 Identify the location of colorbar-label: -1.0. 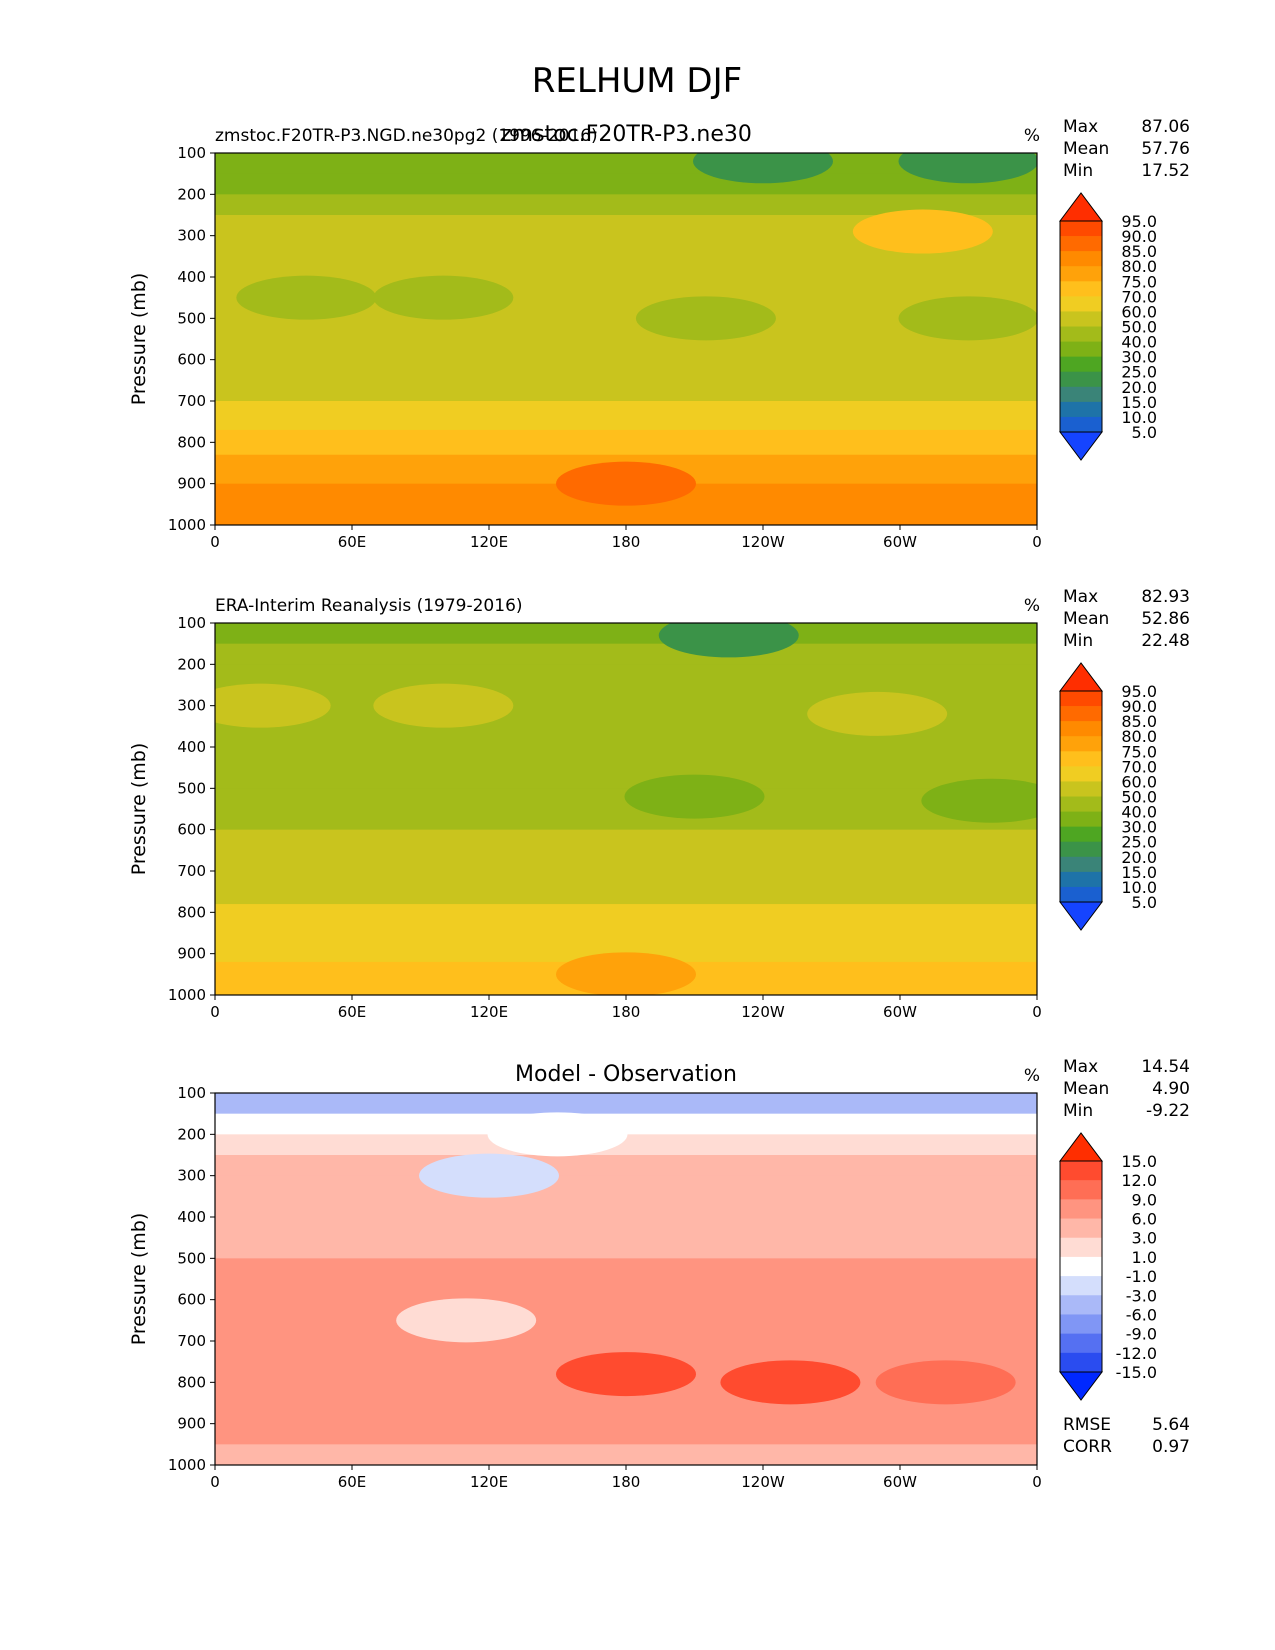
(1141, 1276).